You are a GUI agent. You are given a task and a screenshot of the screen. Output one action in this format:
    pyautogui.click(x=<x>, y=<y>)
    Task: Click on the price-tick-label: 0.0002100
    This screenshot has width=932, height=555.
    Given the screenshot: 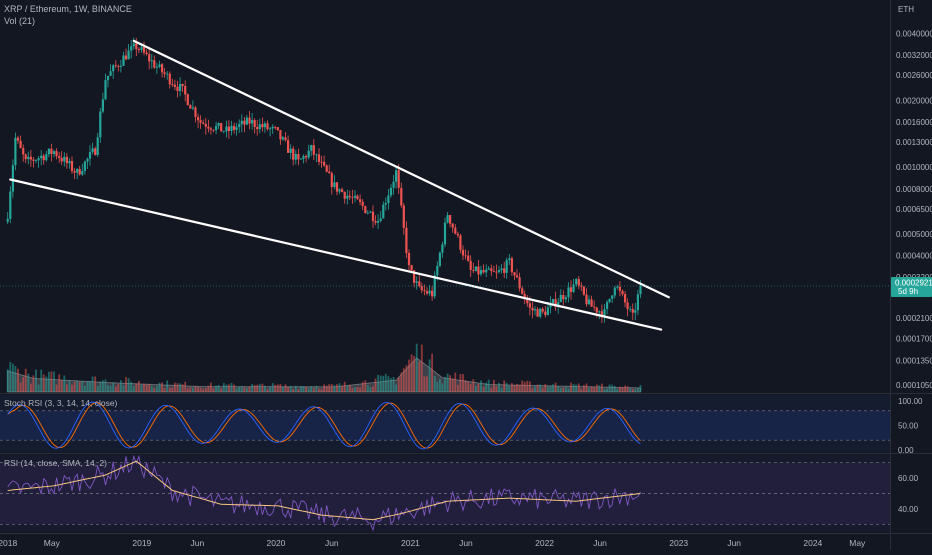 What is the action you would take?
    pyautogui.click(x=914, y=318)
    